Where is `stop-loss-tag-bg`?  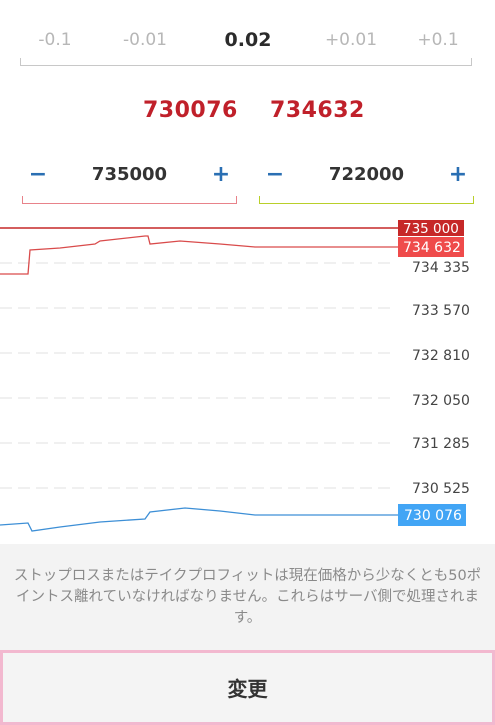 stop-loss-tag-bg is located at coordinates (431, 228).